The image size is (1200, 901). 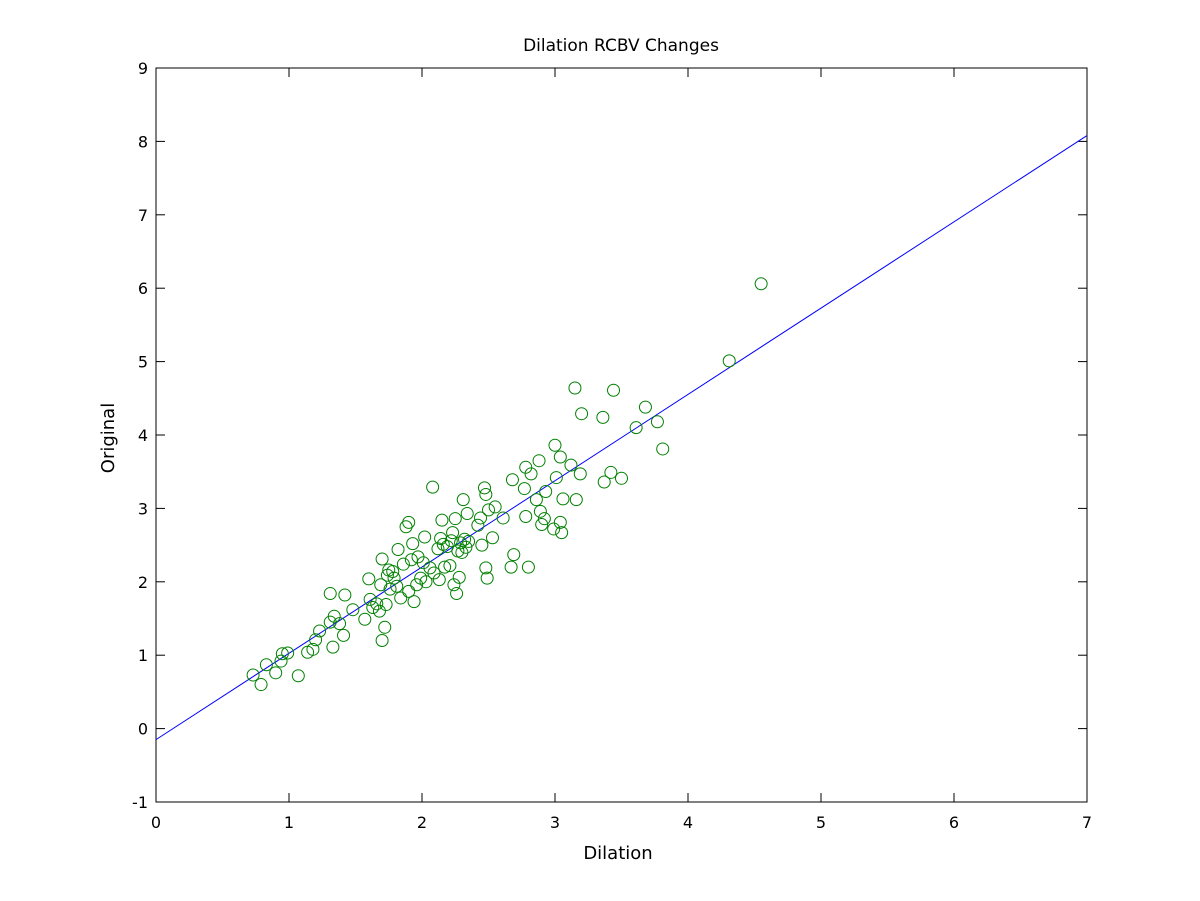 What do you see at coordinates (143, 508) in the screenshot?
I see `y-tick-label: 3` at bounding box center [143, 508].